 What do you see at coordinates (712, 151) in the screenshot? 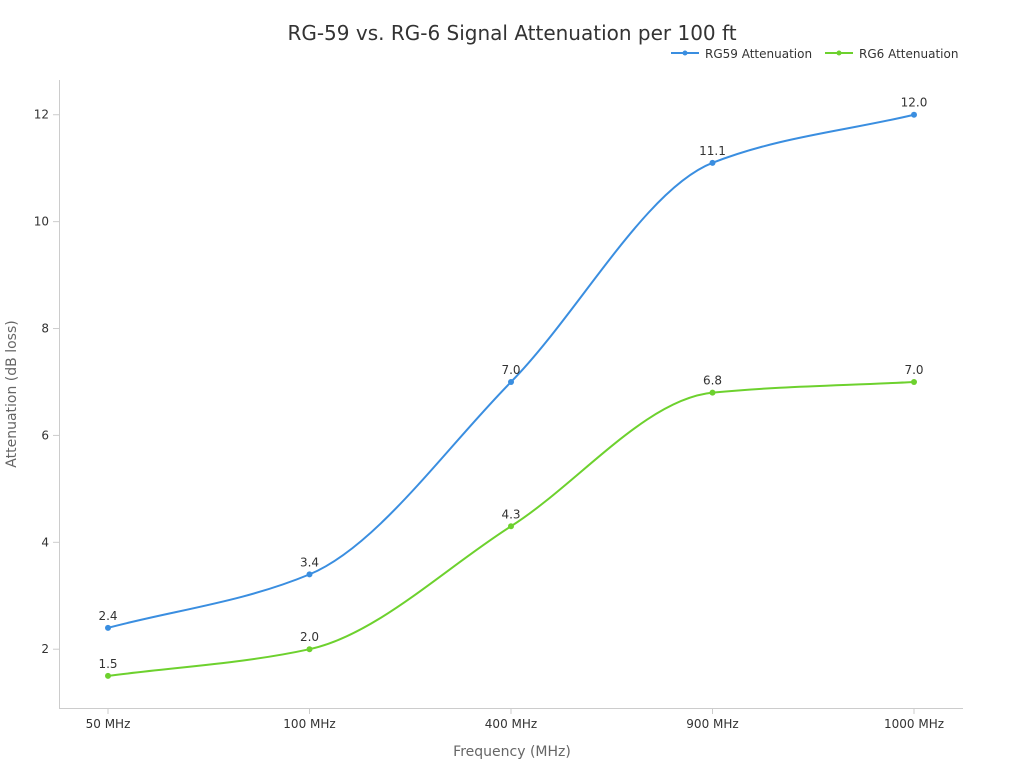
I see `data-label-rg59: 11.1` at bounding box center [712, 151].